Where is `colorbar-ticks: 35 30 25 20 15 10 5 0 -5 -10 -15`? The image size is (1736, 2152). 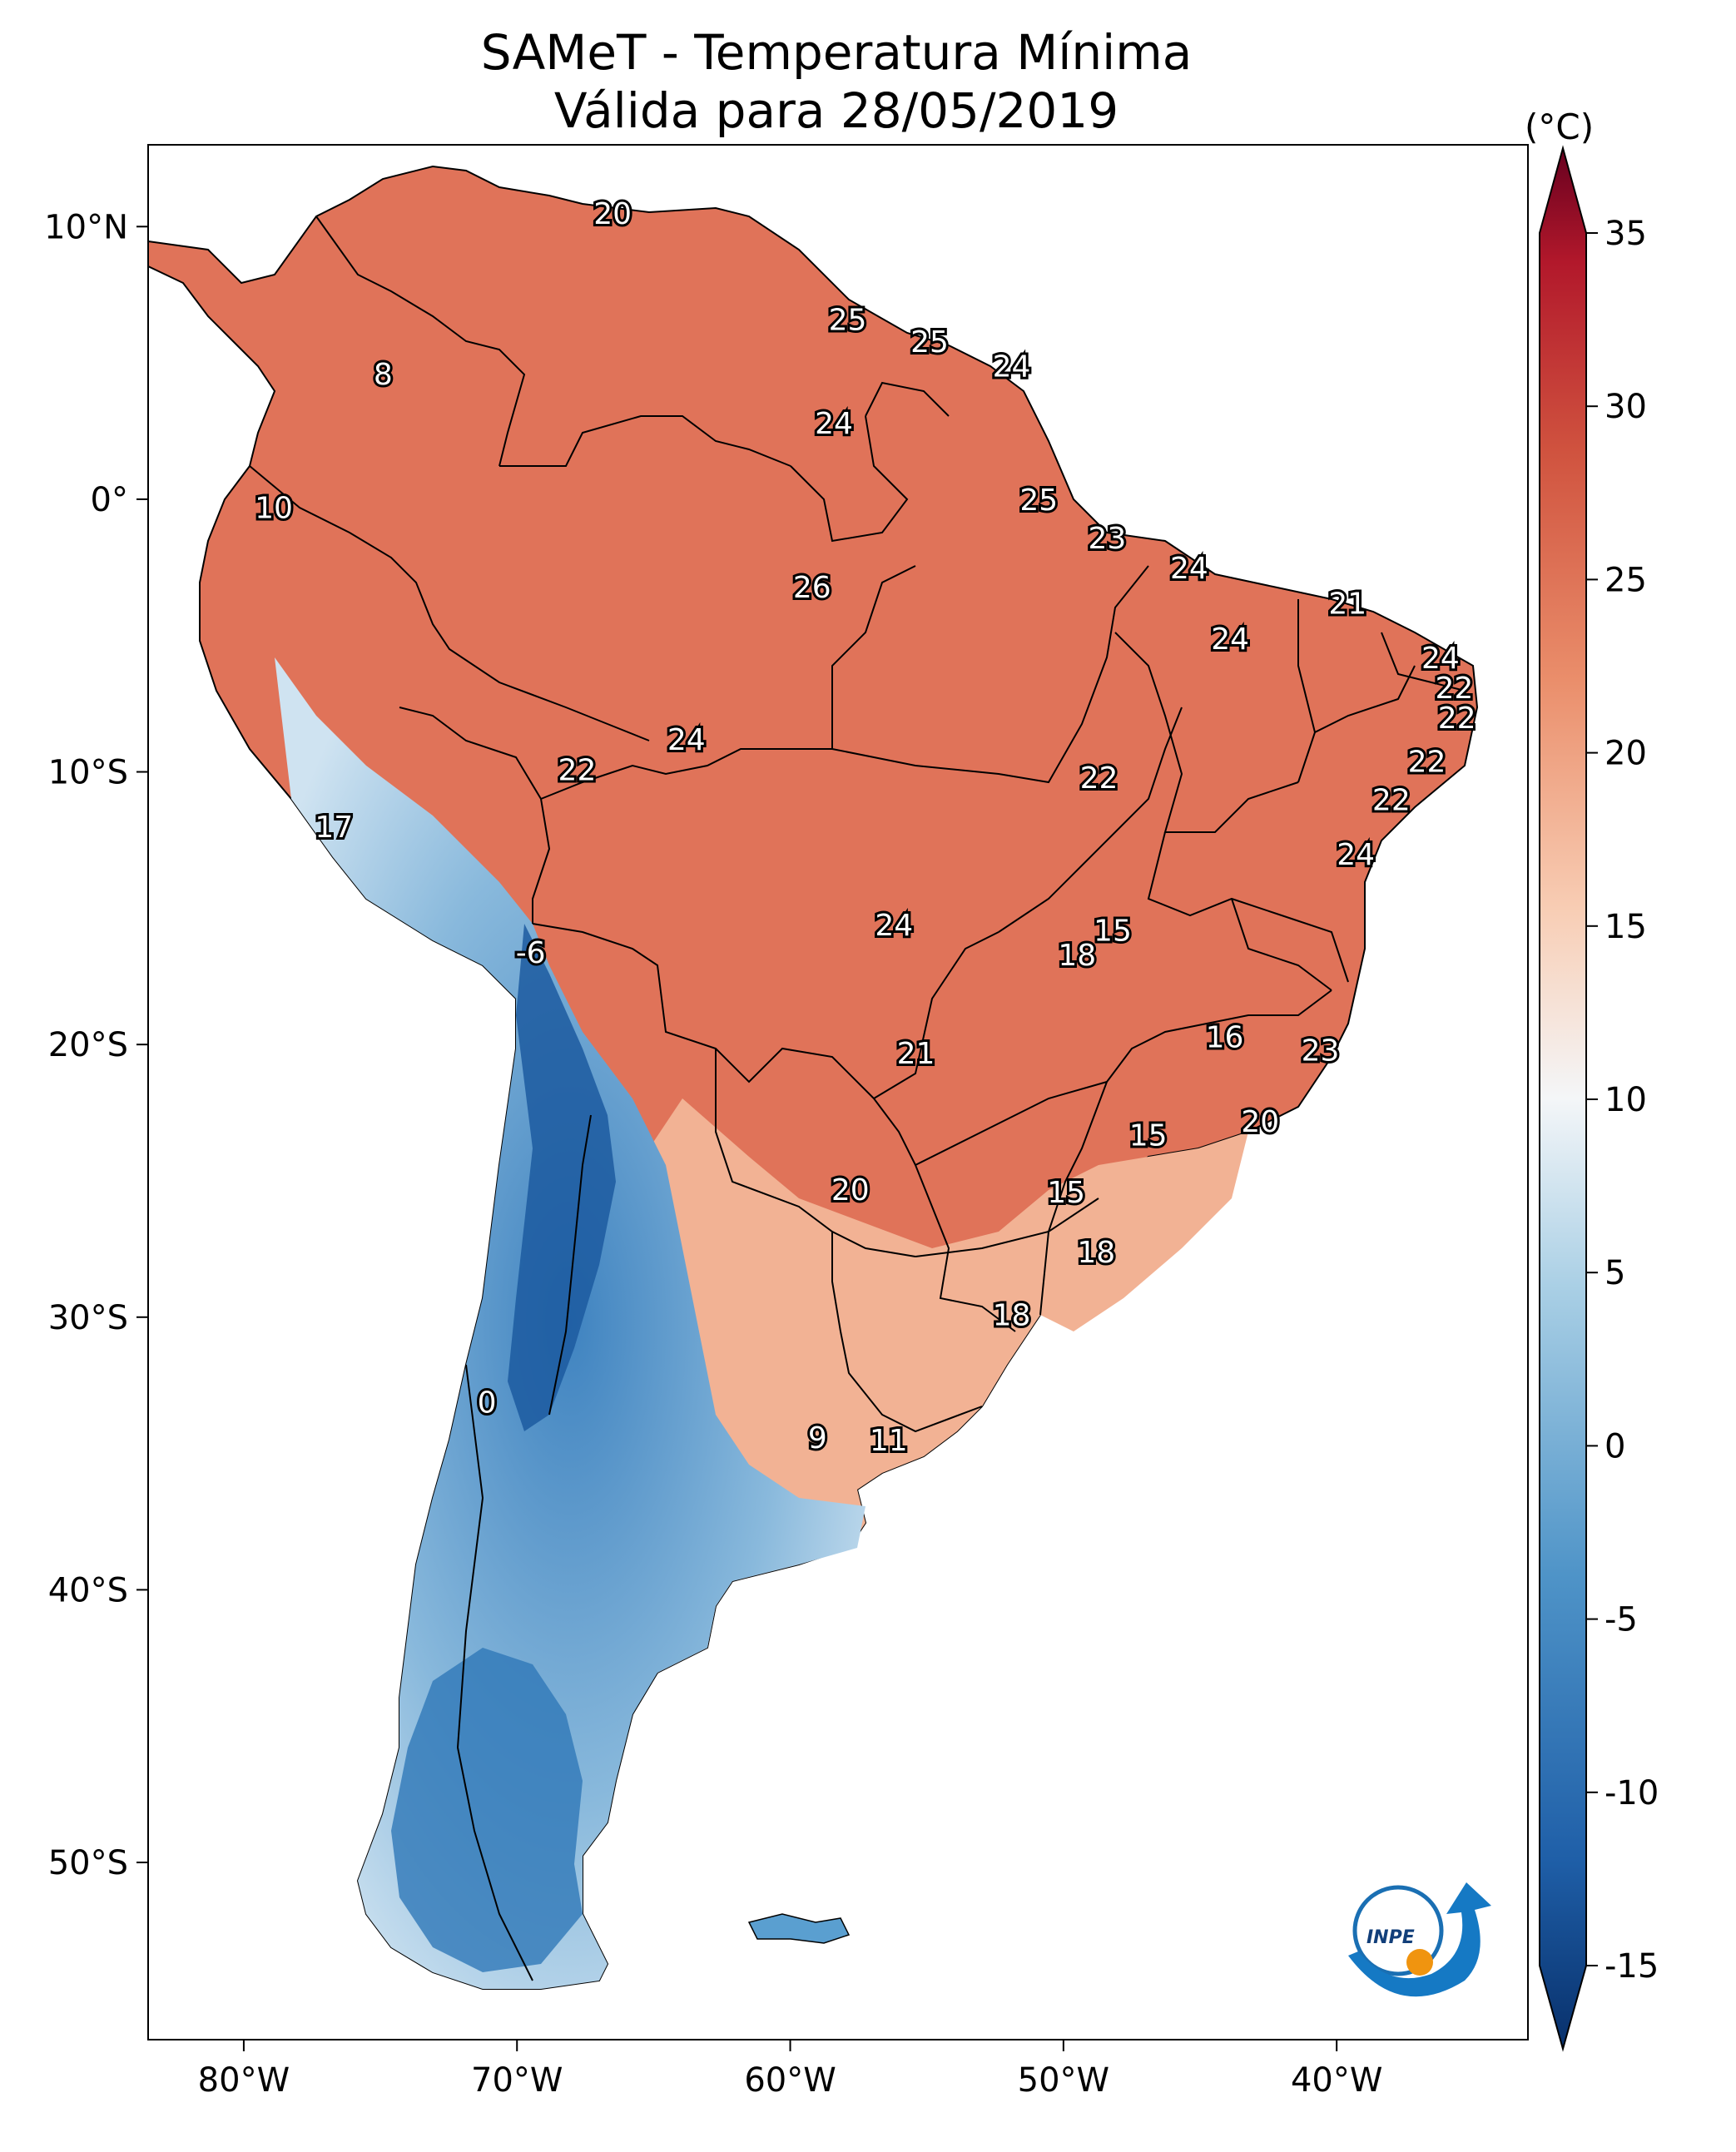
colorbar-ticks: 35 30 25 20 15 10 5 0 -5 -10 -15 is located at coordinates (1622, 1100).